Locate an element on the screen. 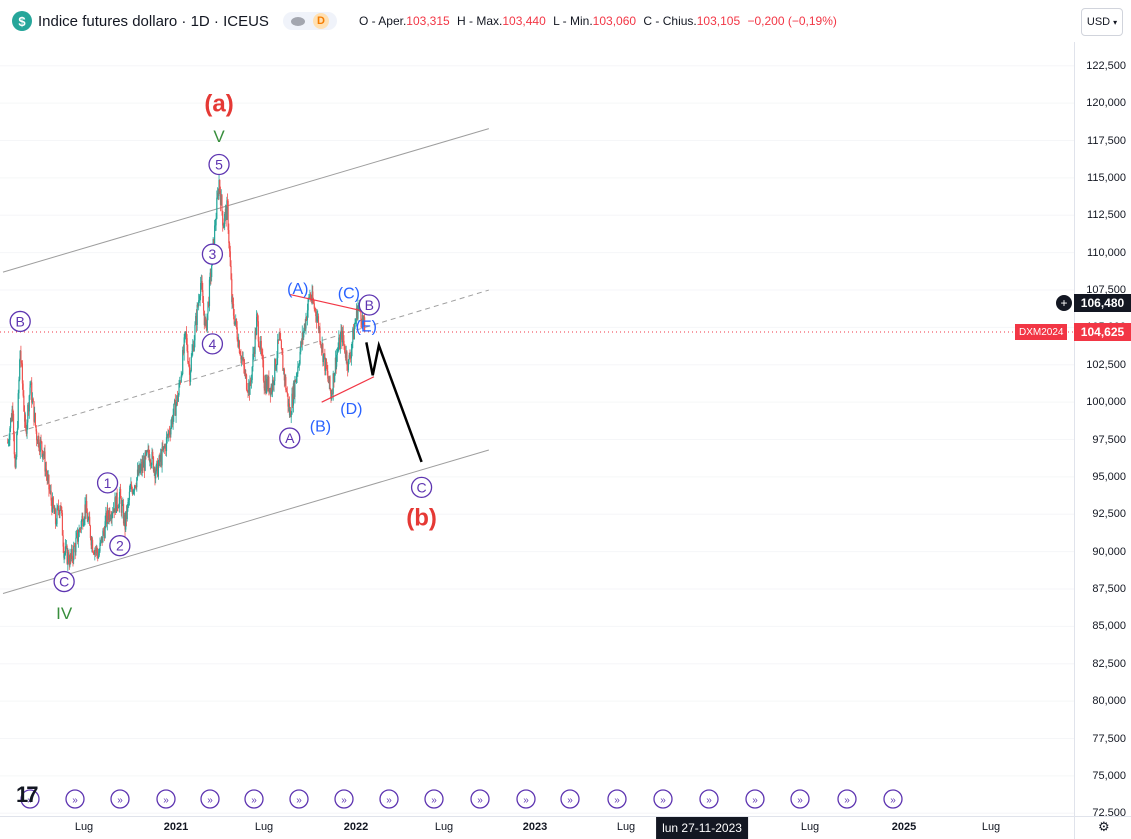 The image size is (1131, 839). channel-line-upper is located at coordinates (245, 200).